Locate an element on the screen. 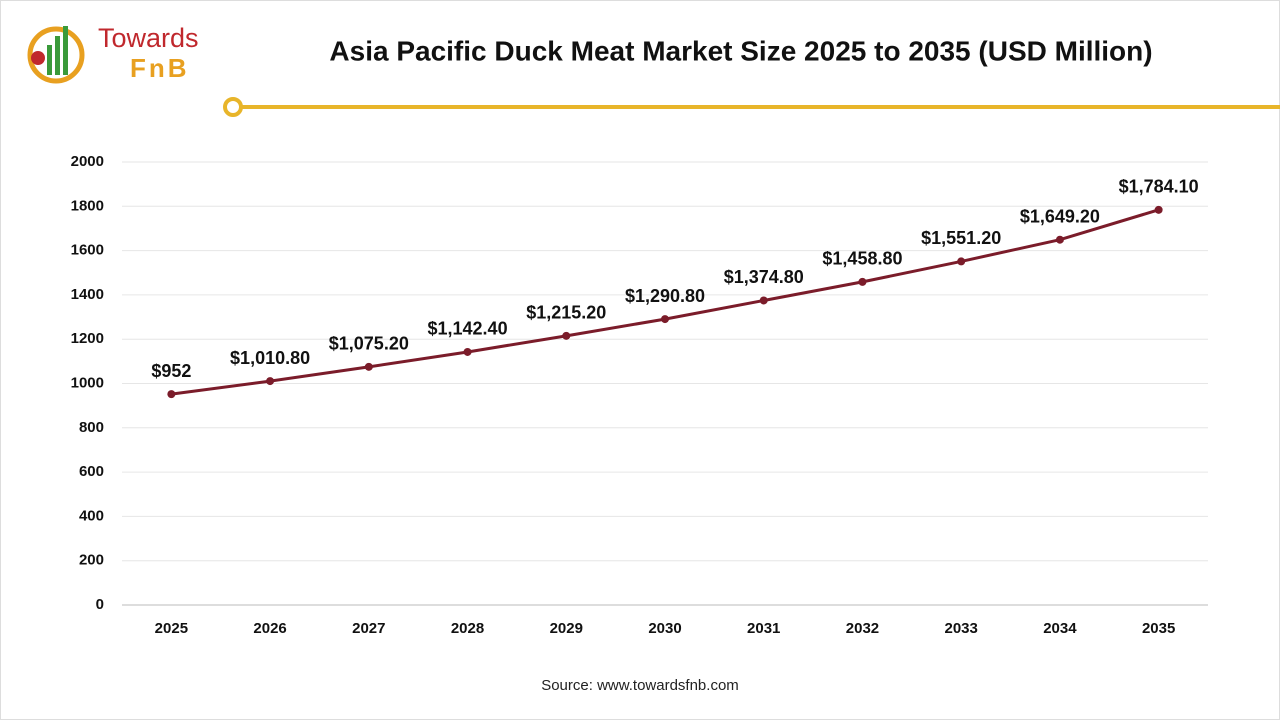 The image size is (1280, 720). data-label: $1,010.80 is located at coordinates (270, 358).